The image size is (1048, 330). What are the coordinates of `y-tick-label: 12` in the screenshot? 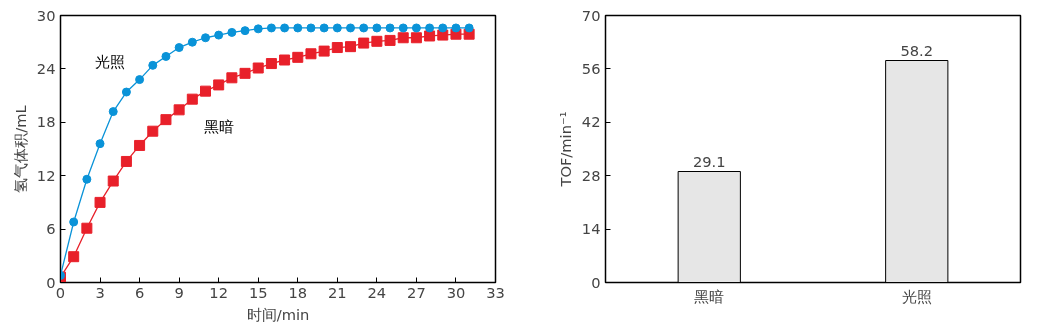 It's located at (46, 175).